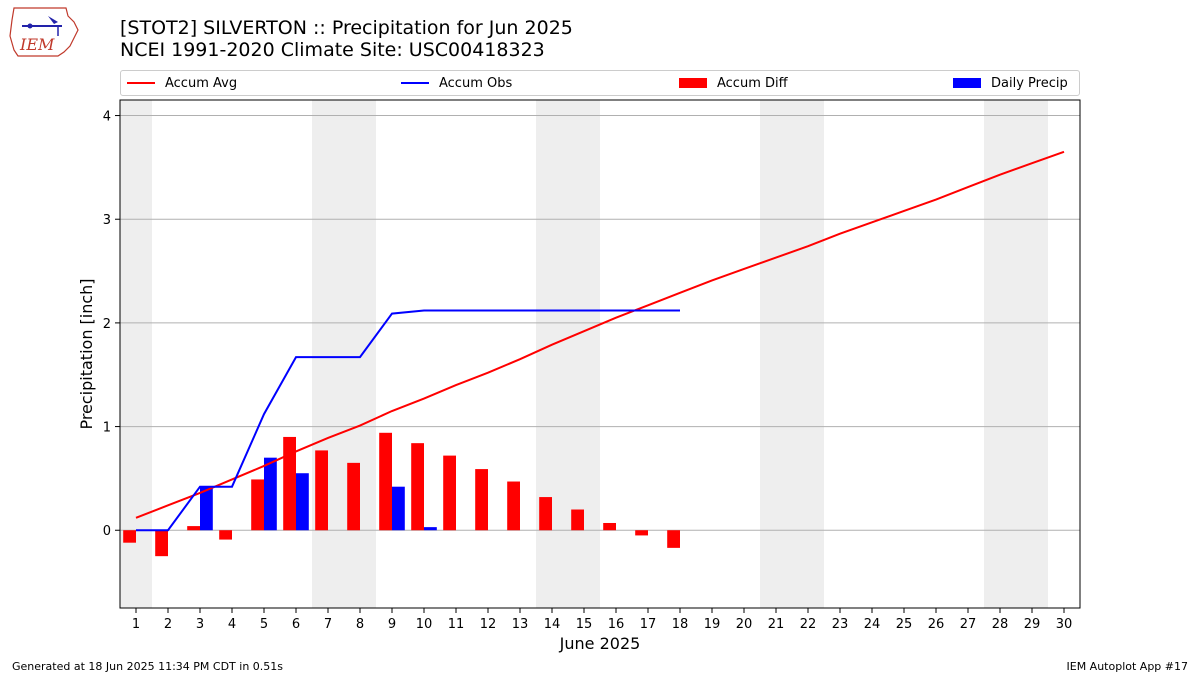 This screenshot has height=675, width=1200. Describe the element at coordinates (456, 624) in the screenshot. I see `x-tick-label: 11` at that location.